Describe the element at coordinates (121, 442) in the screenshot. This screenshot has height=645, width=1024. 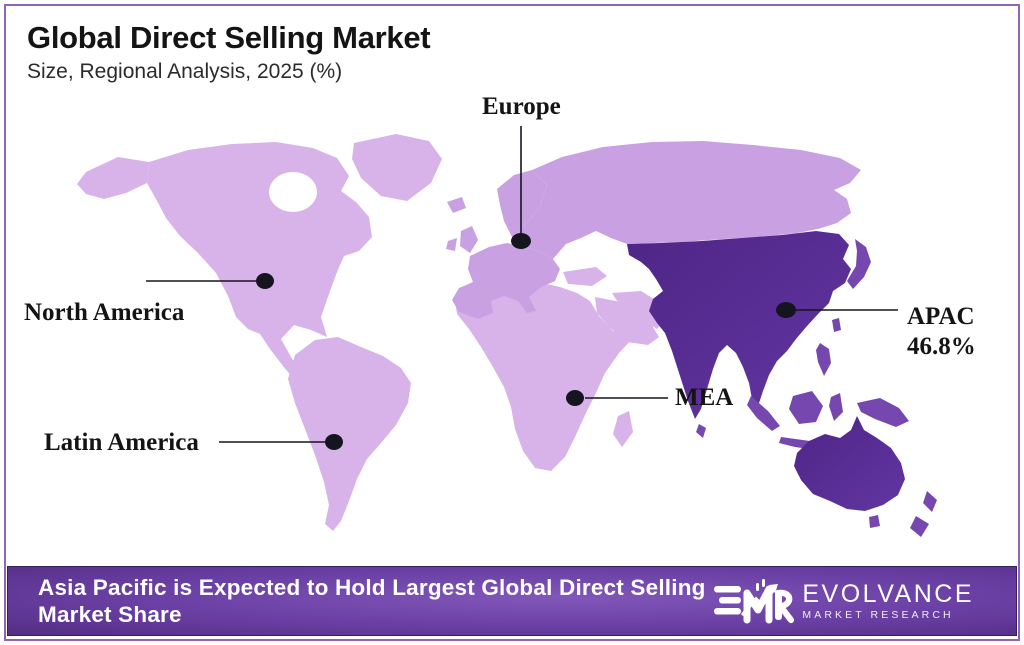
I see `label-latin-america: Latin America` at that location.